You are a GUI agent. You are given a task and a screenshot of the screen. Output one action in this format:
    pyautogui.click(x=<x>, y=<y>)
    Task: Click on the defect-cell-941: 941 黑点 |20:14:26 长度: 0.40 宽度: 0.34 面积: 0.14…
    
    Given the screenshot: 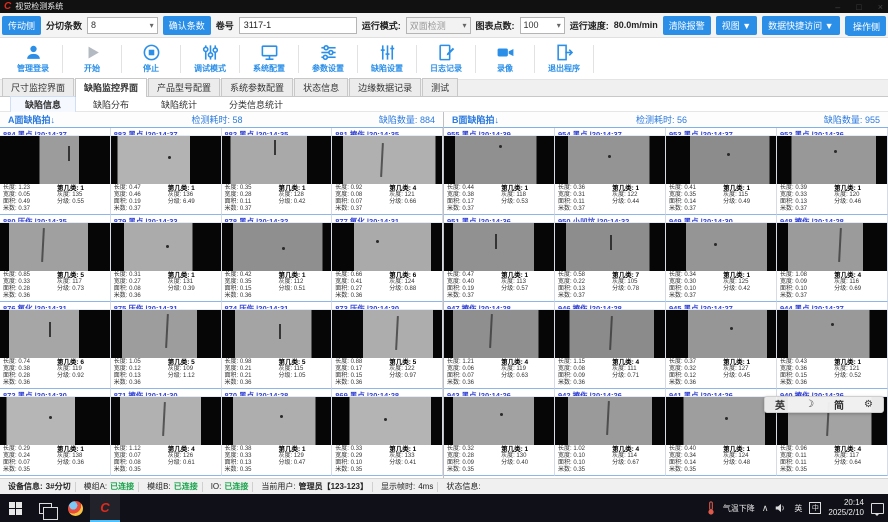 What is the action you would take?
    pyautogui.click(x=721, y=432)
    